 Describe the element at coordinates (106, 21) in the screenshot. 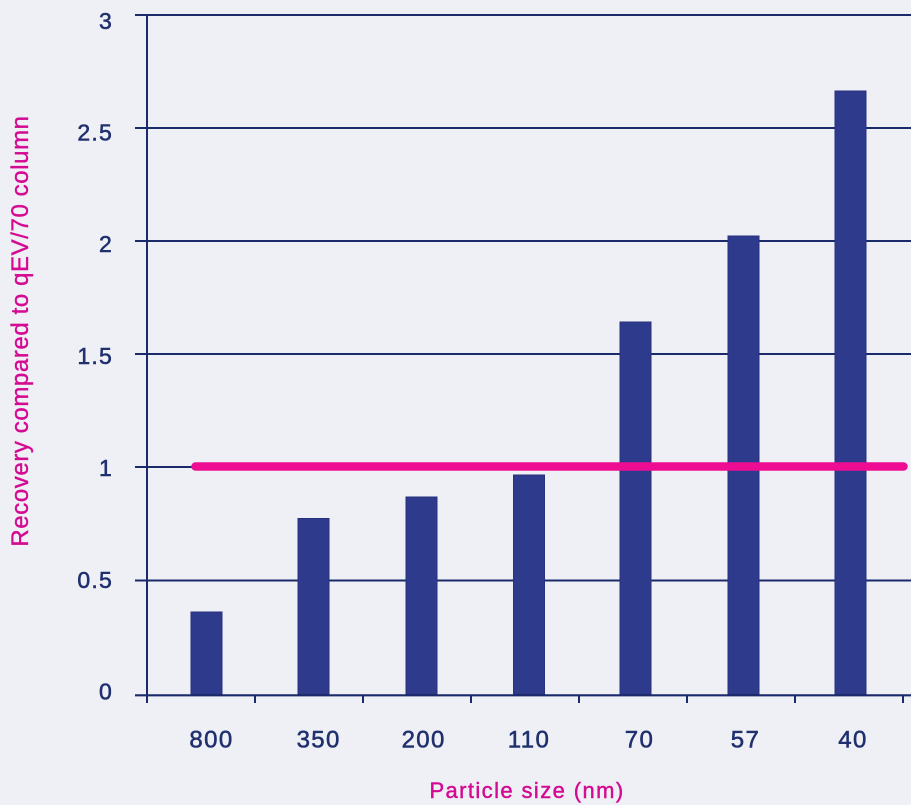

I see `svg-text: 3` at that location.